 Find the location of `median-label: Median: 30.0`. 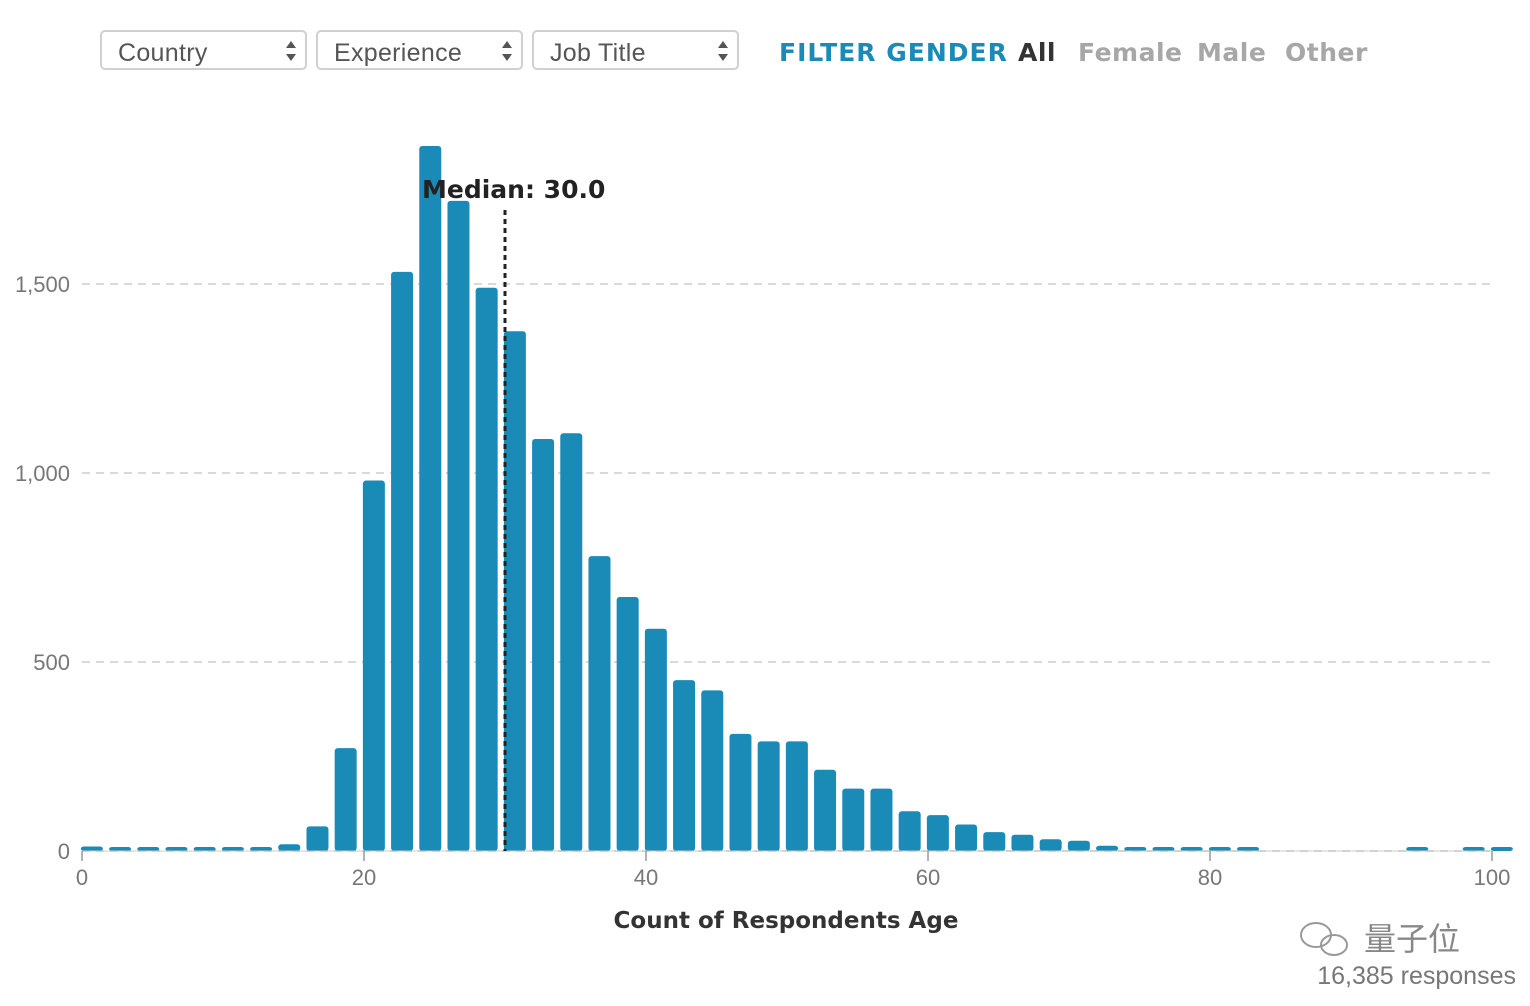

median-label: Median: 30.0 is located at coordinates (513, 189).